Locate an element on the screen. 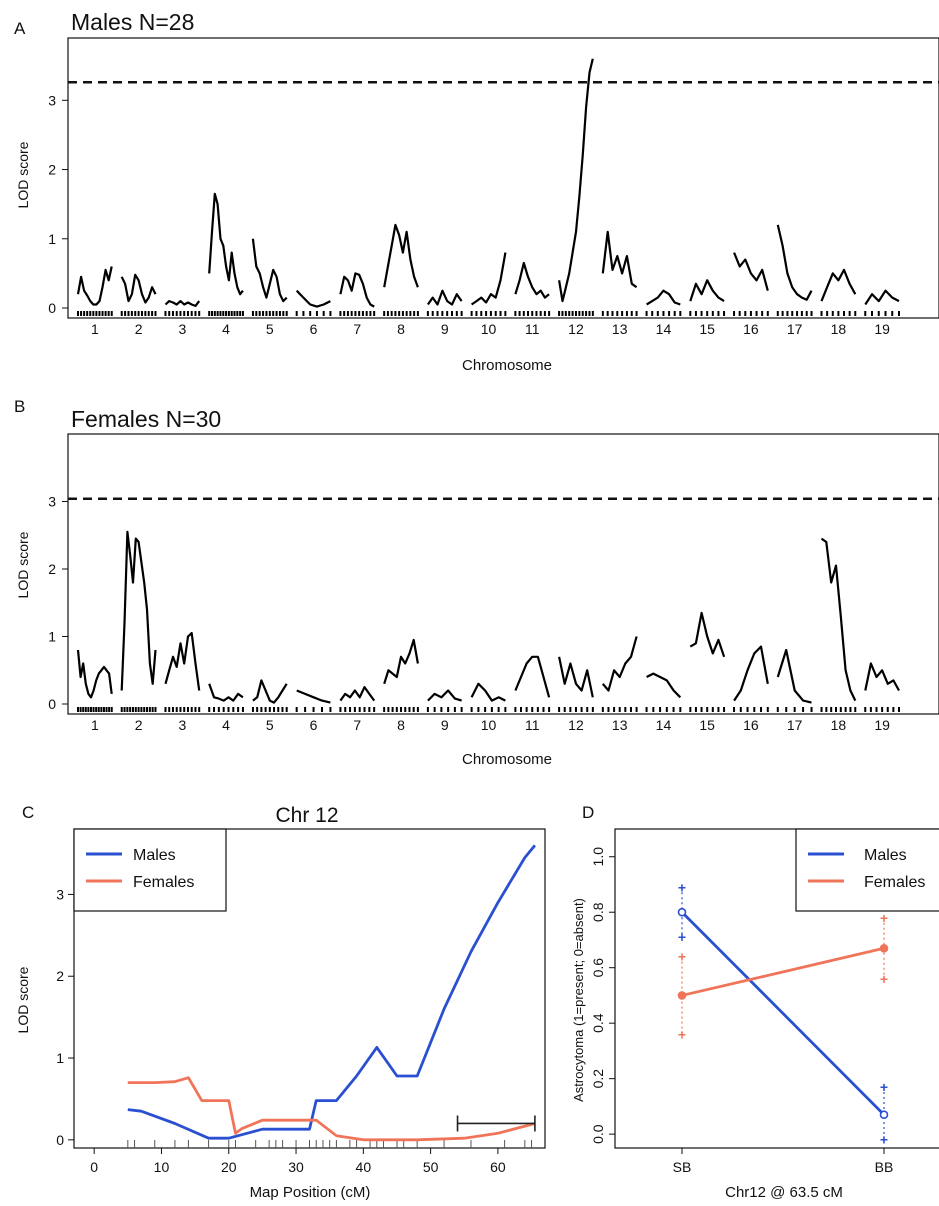 The height and width of the screenshot is (1206, 939). panel-d-y-axis-label: Astrocytoma (1=present; 0=absent) is located at coordinates (578, 1000).